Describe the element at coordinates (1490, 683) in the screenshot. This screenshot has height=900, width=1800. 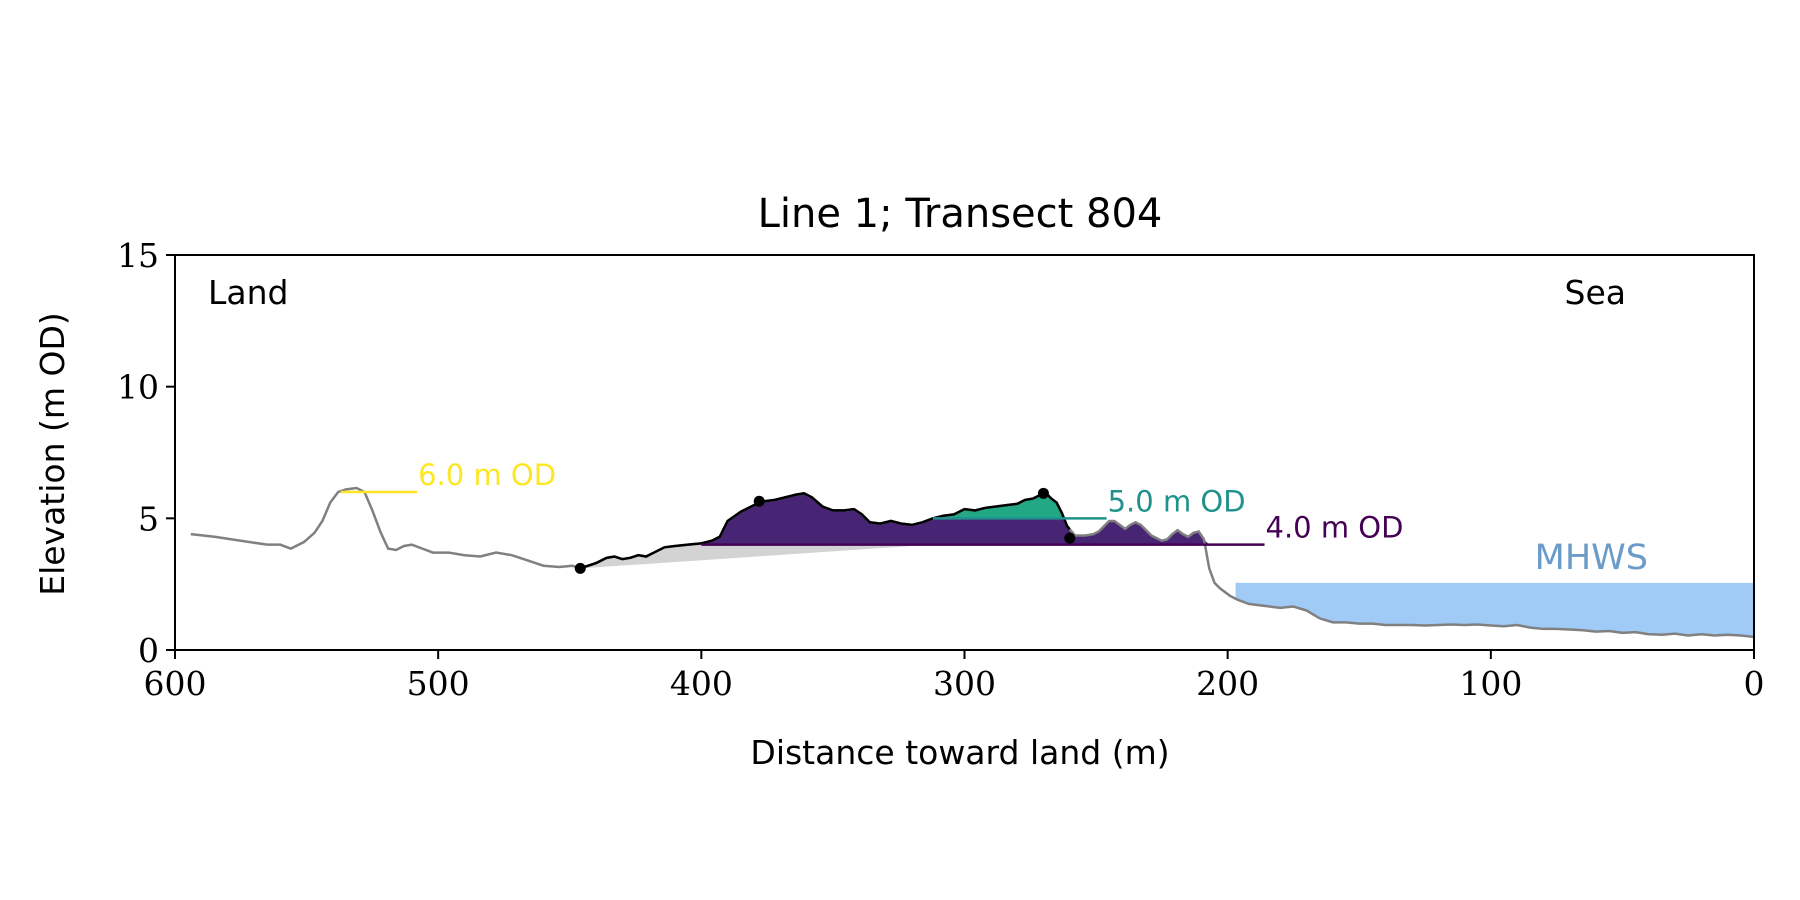
I see `x-tick-label-6: 100` at that location.